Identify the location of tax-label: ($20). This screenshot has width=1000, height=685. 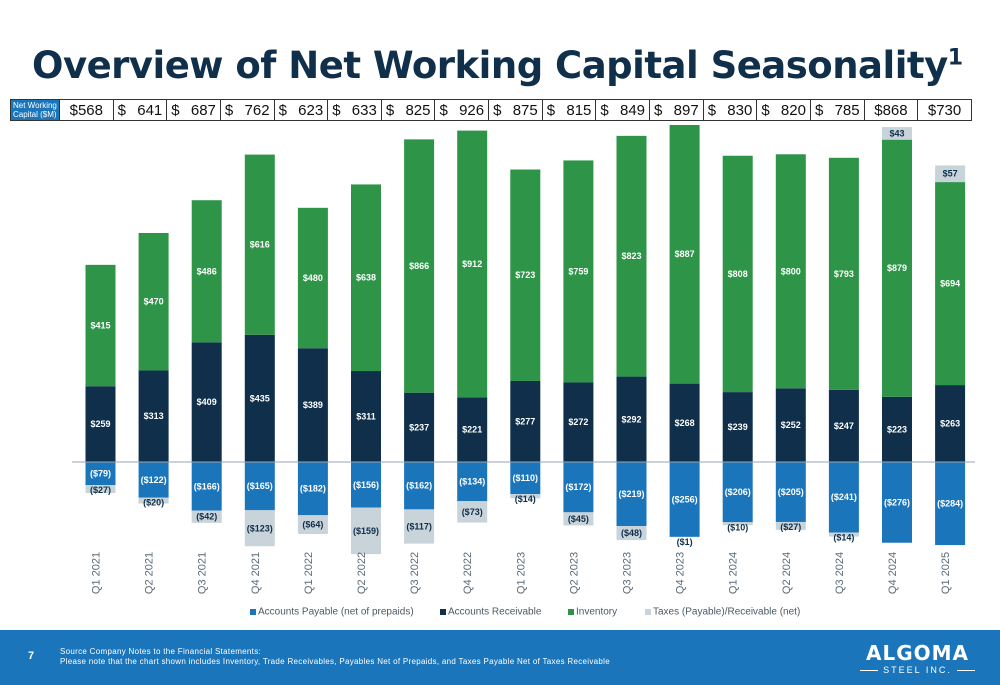
(153, 503).